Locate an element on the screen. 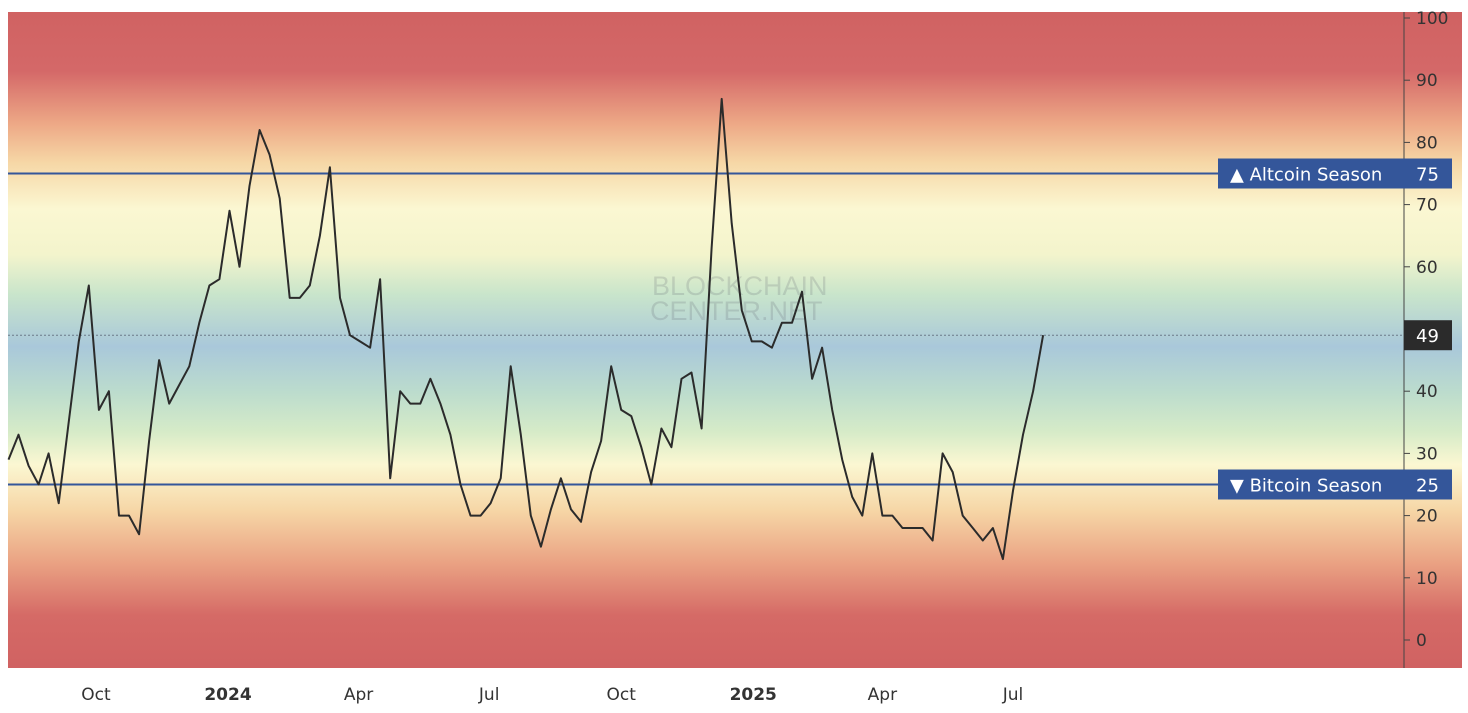  reference-value-label: 75 is located at coordinates (1427, 175).